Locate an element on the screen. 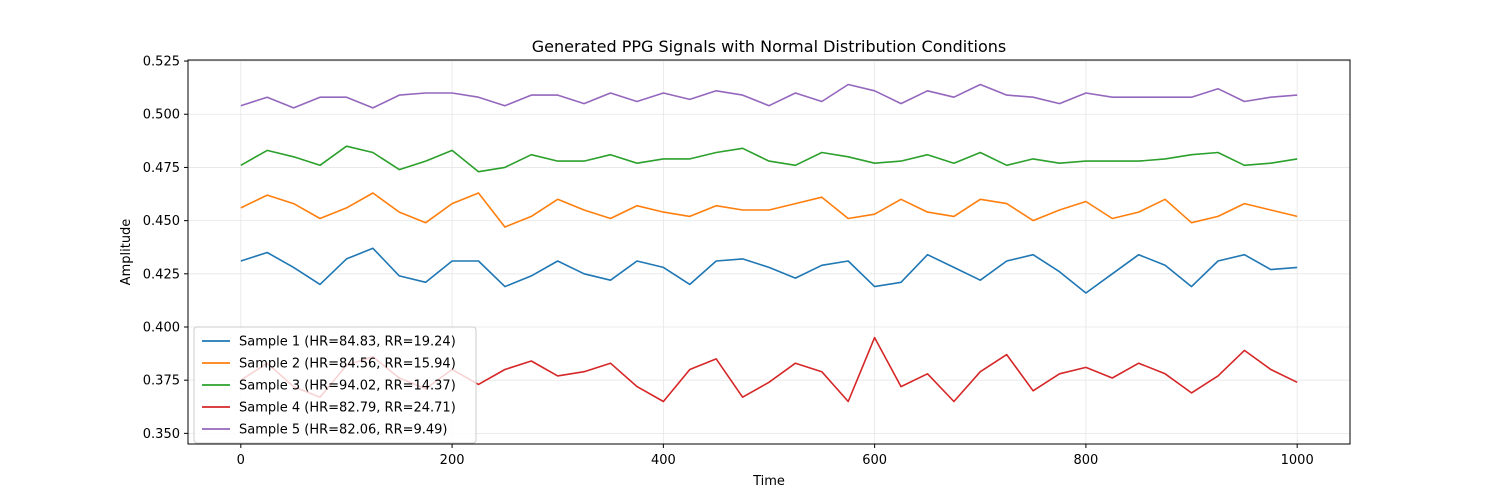  legend-box is located at coordinates (335, 385).